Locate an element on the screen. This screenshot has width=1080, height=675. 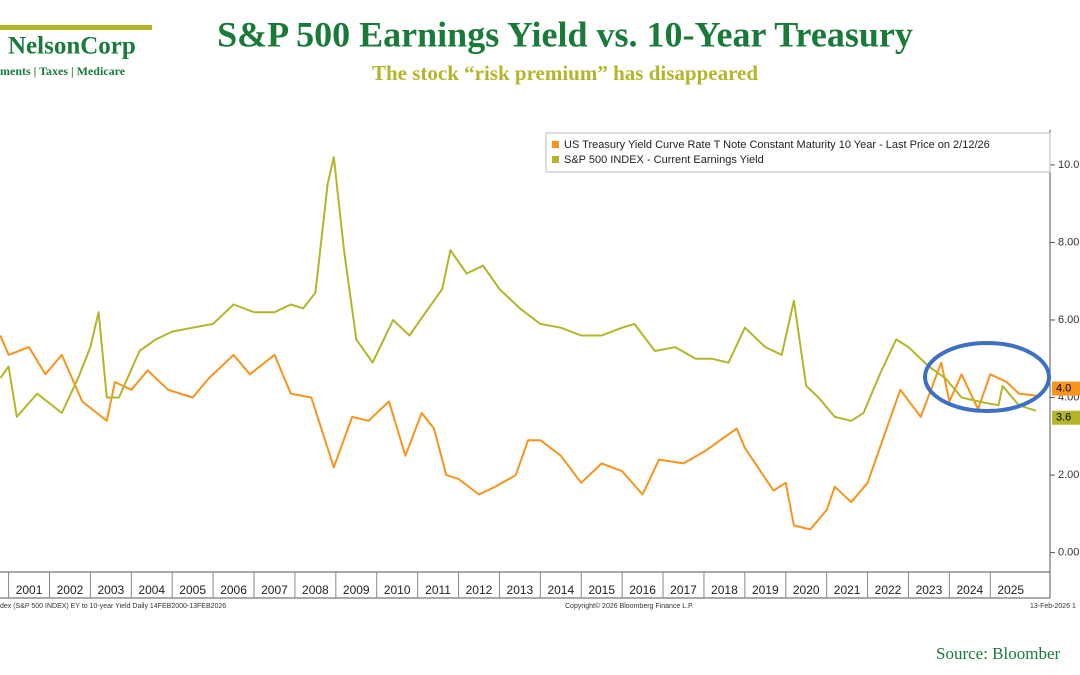
y-tick-label: 10.0 is located at coordinates (1068, 165).